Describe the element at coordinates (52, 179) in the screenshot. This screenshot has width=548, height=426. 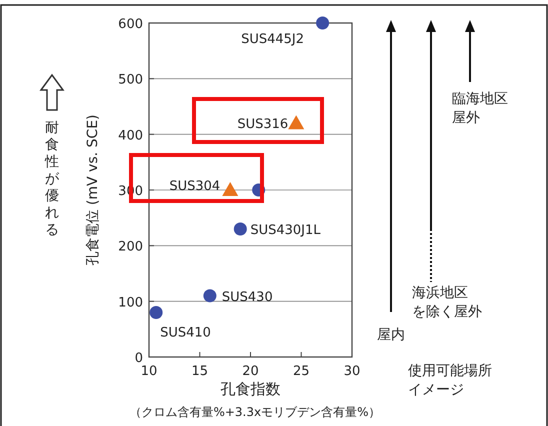
I see `text: 耐食性が優れる` at that location.